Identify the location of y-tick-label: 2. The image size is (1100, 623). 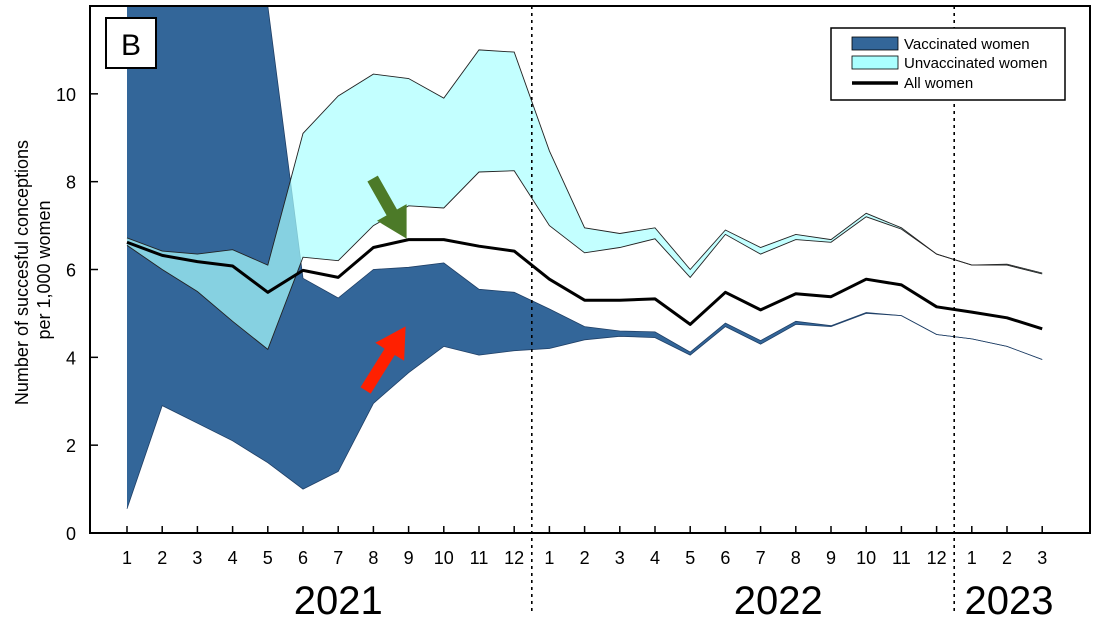
(71, 446).